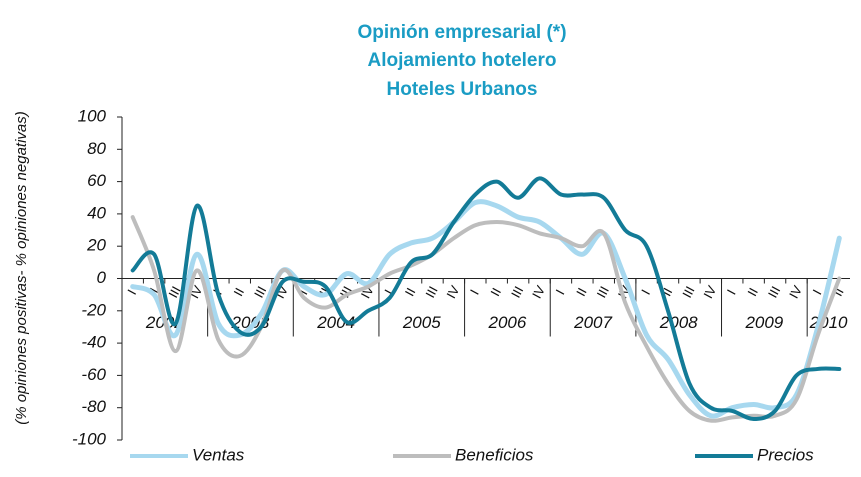 Image resolution: width=861 pixels, height=477 pixels. I want to click on legend-label: Beneficios, so click(494, 454).